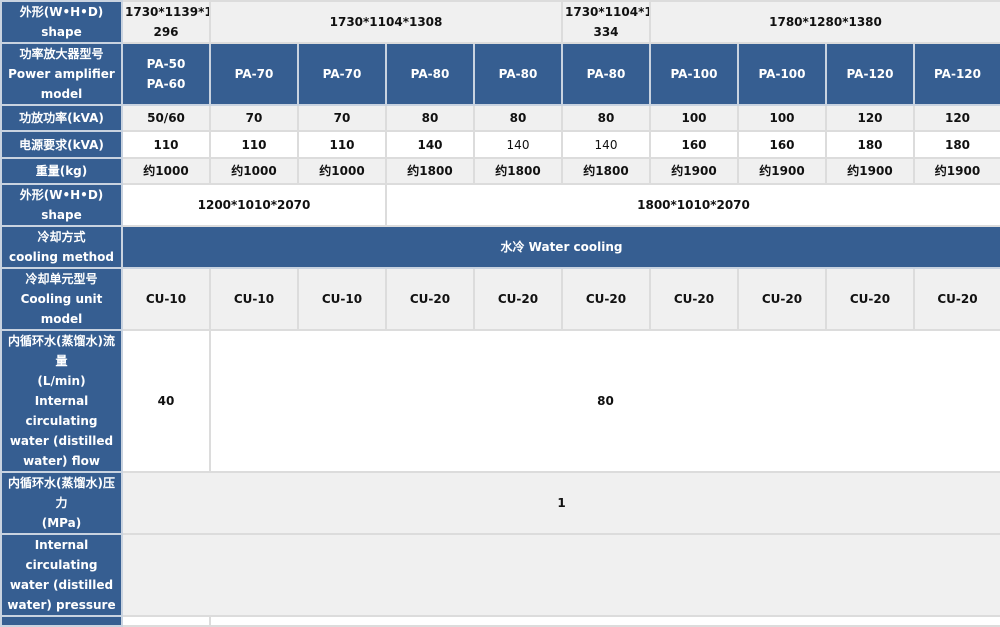 This screenshot has width=1000, height=627. Describe the element at coordinates (692, 205) in the screenshot. I see `table-cell: 1800*1010*2070` at that location.